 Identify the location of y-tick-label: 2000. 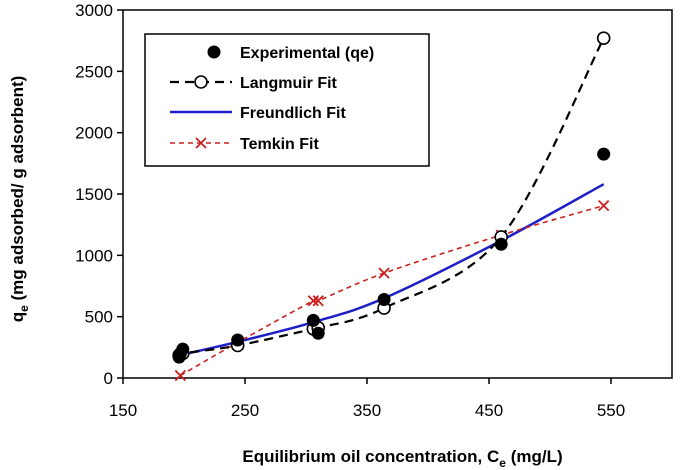
(94, 133).